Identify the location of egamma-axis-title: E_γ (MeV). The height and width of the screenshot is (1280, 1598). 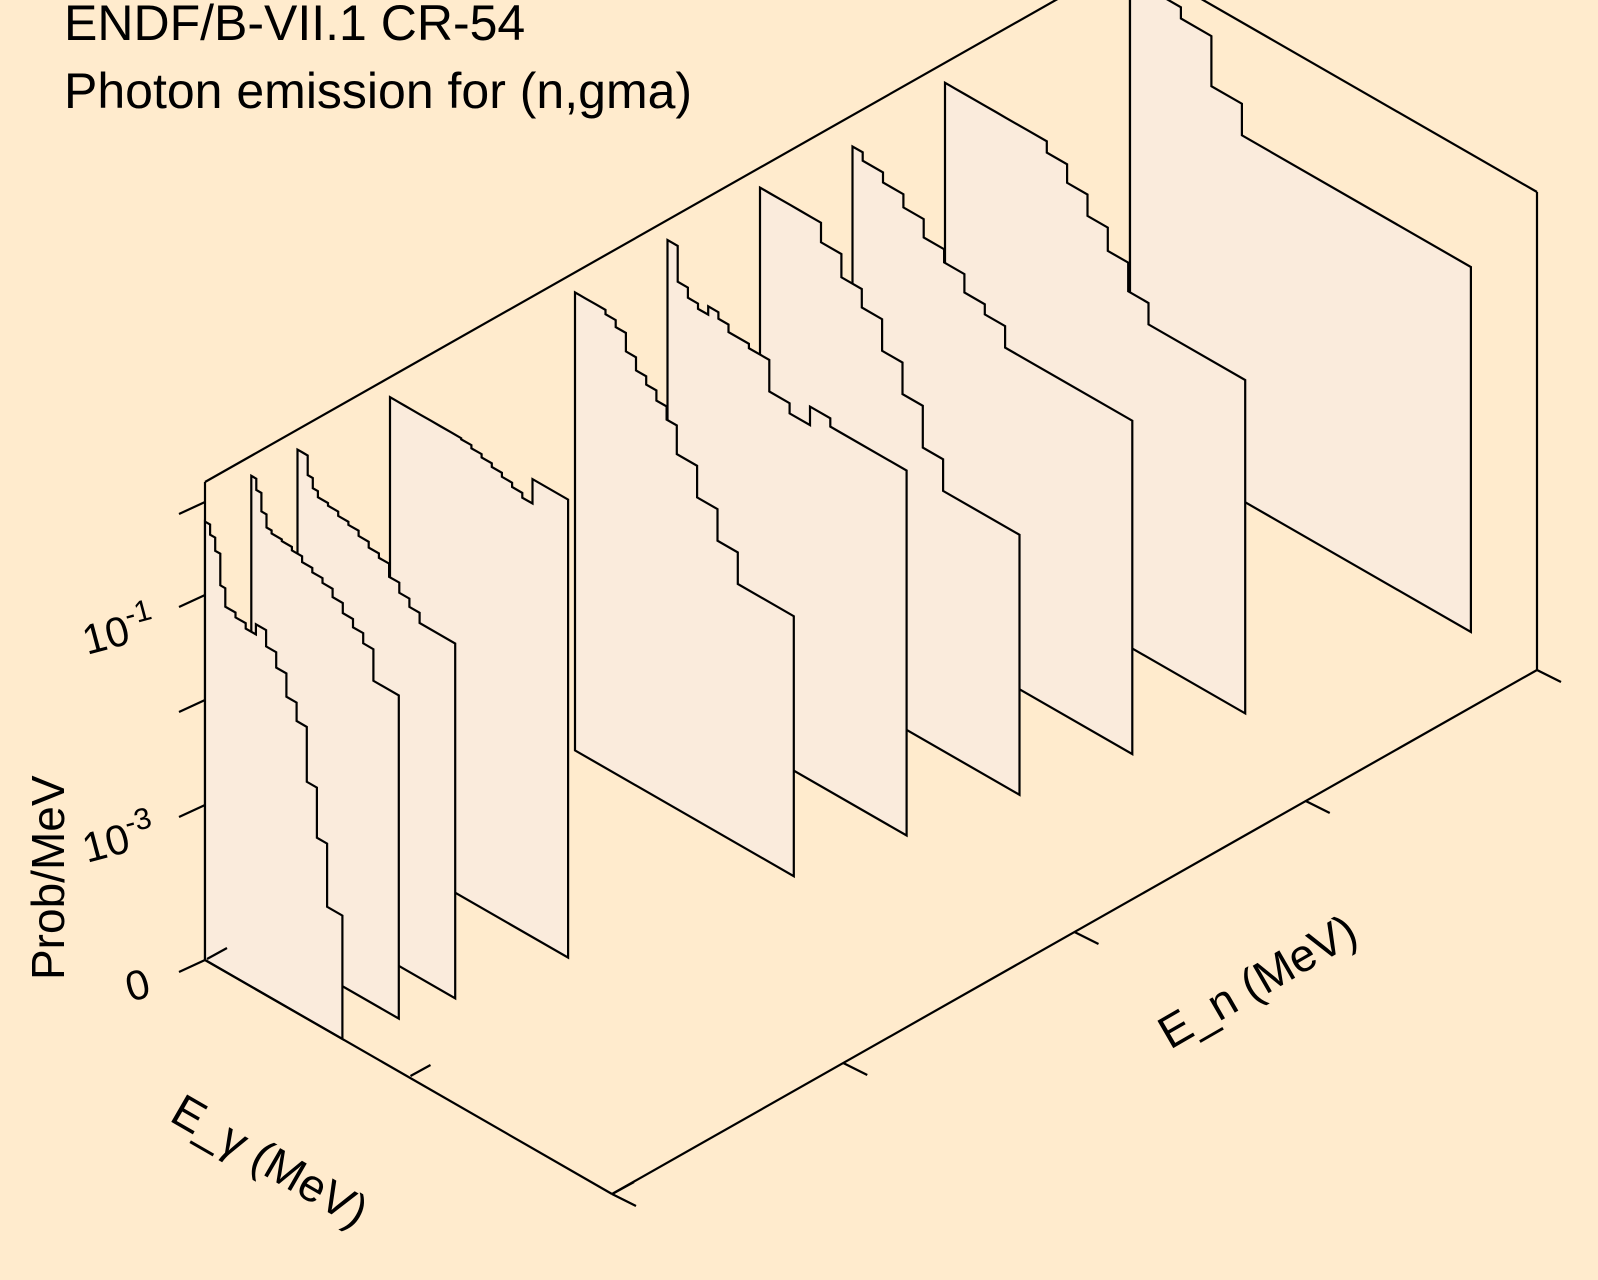
(270, 1161).